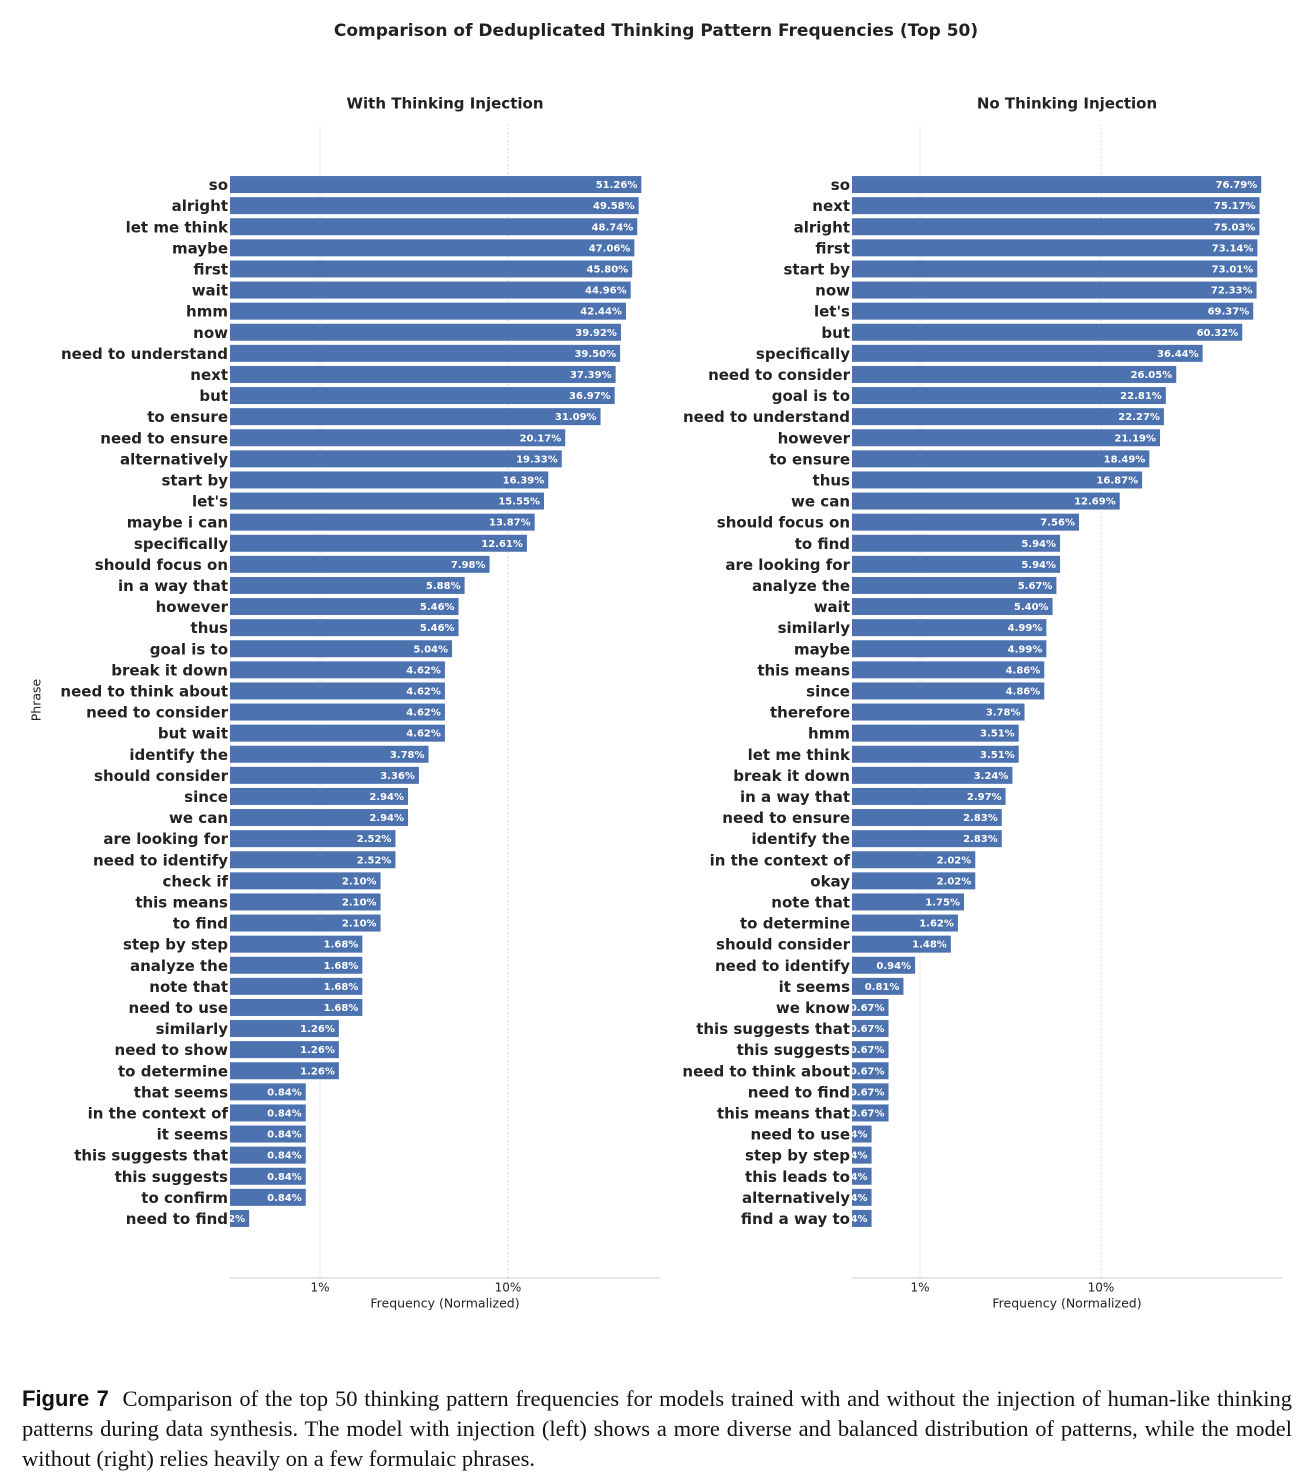 The height and width of the screenshot is (1484, 1316). Describe the element at coordinates (1233, 269) in the screenshot. I see `value-label: 73.01%` at that location.